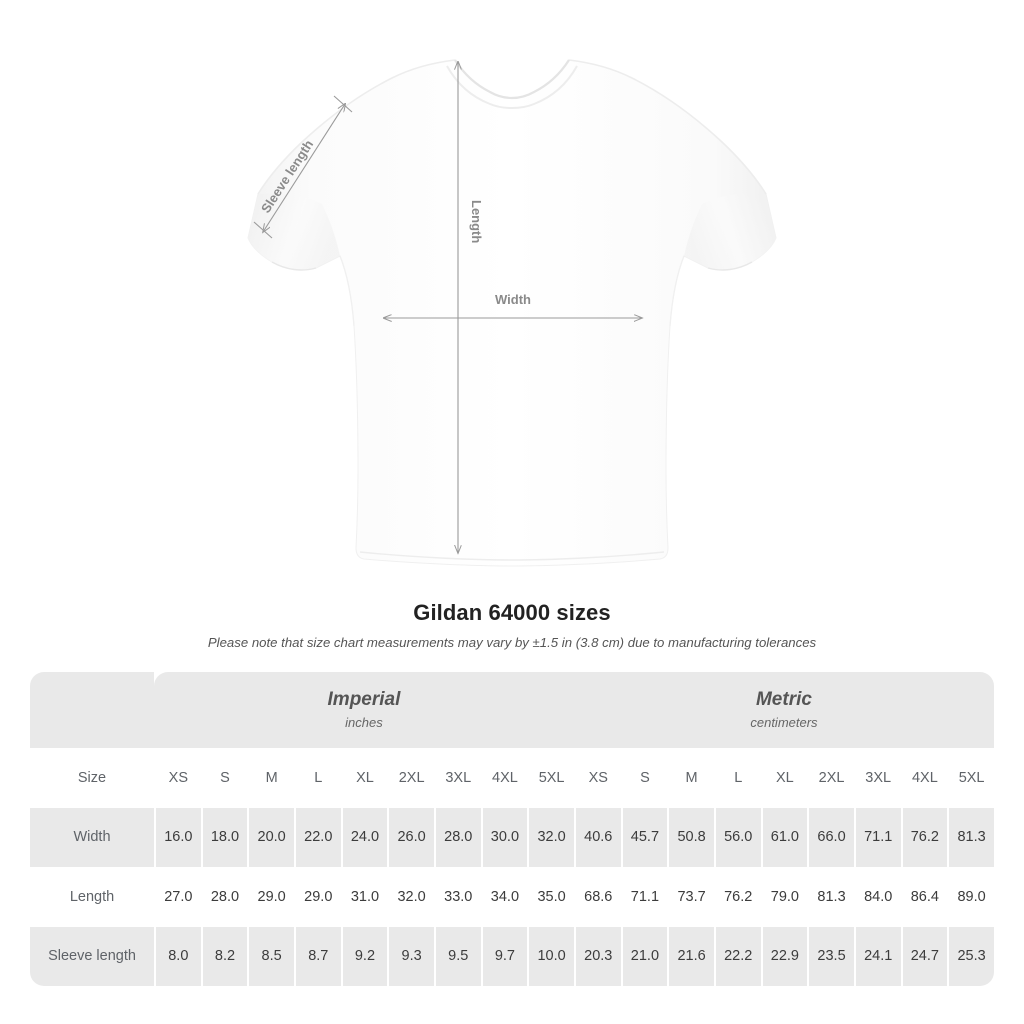 The height and width of the screenshot is (1024, 1024). Describe the element at coordinates (364, 837) in the screenshot. I see `cell-width-imp-xl: 24.0` at that location.